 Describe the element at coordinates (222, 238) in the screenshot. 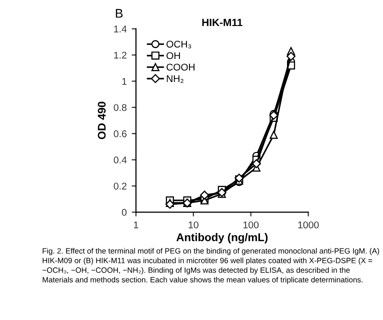

I see `x-axis-title: Antibody (ng/mL)` at that location.